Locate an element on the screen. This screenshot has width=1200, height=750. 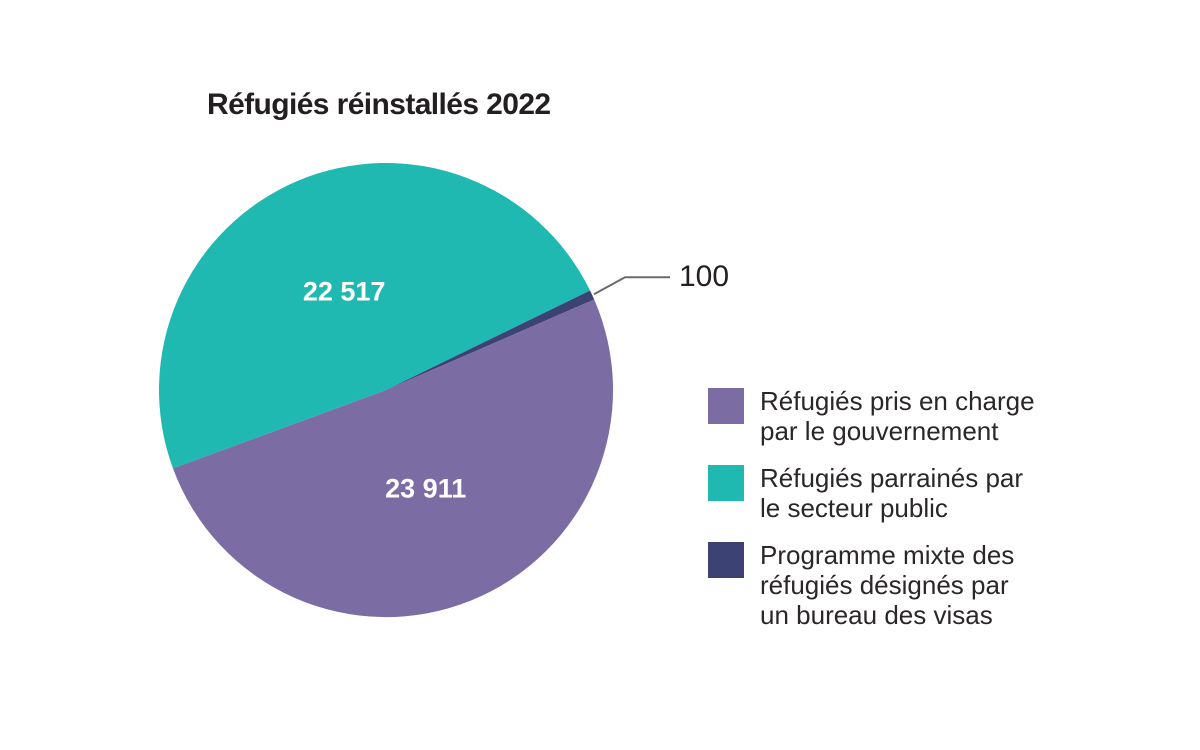
legend-label-public: Réfugiés parrainés par le secteur public is located at coordinates (892, 493).